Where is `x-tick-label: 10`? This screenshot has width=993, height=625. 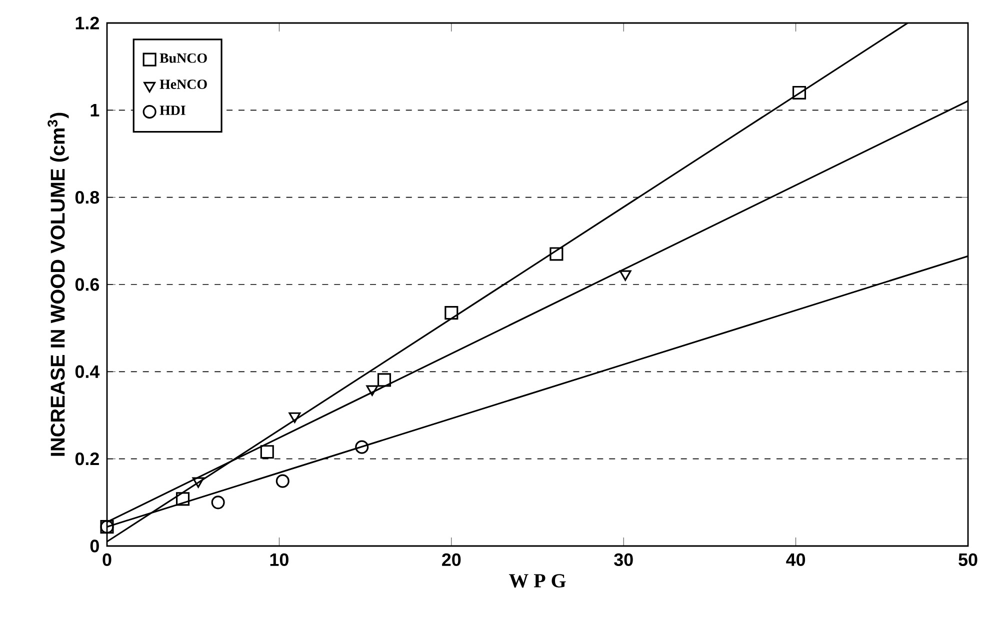
x-tick-label: 10 is located at coordinates (279, 559).